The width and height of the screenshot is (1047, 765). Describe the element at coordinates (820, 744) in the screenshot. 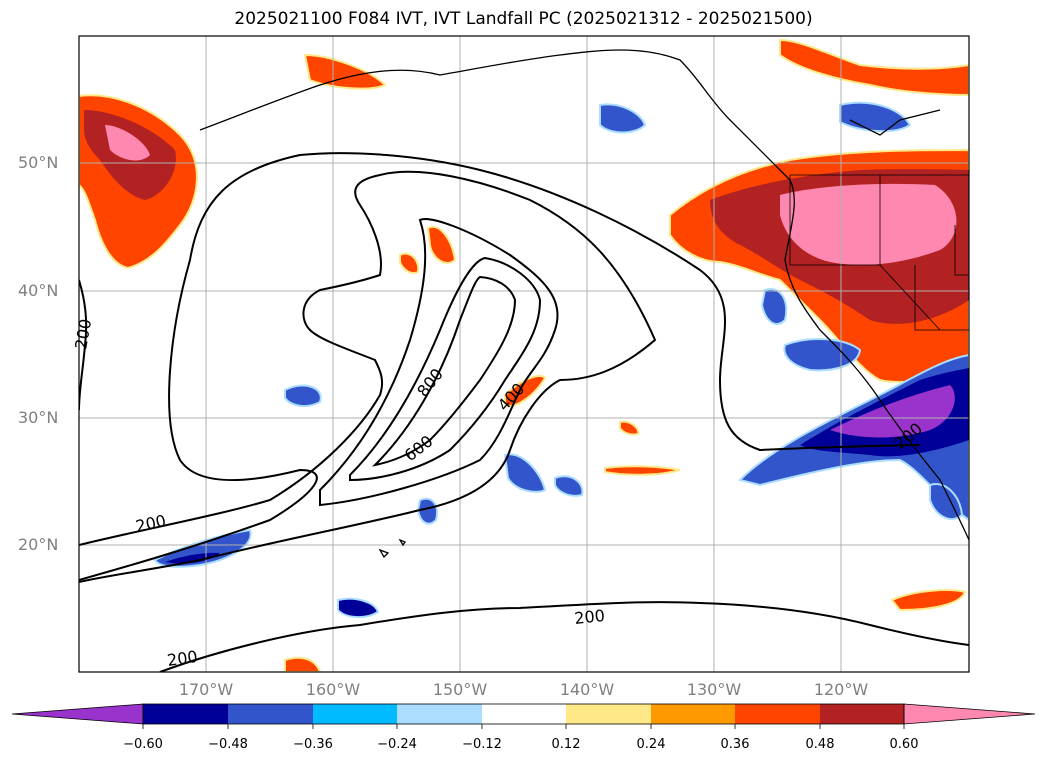

I see `colorbar-label: 0.48` at that location.